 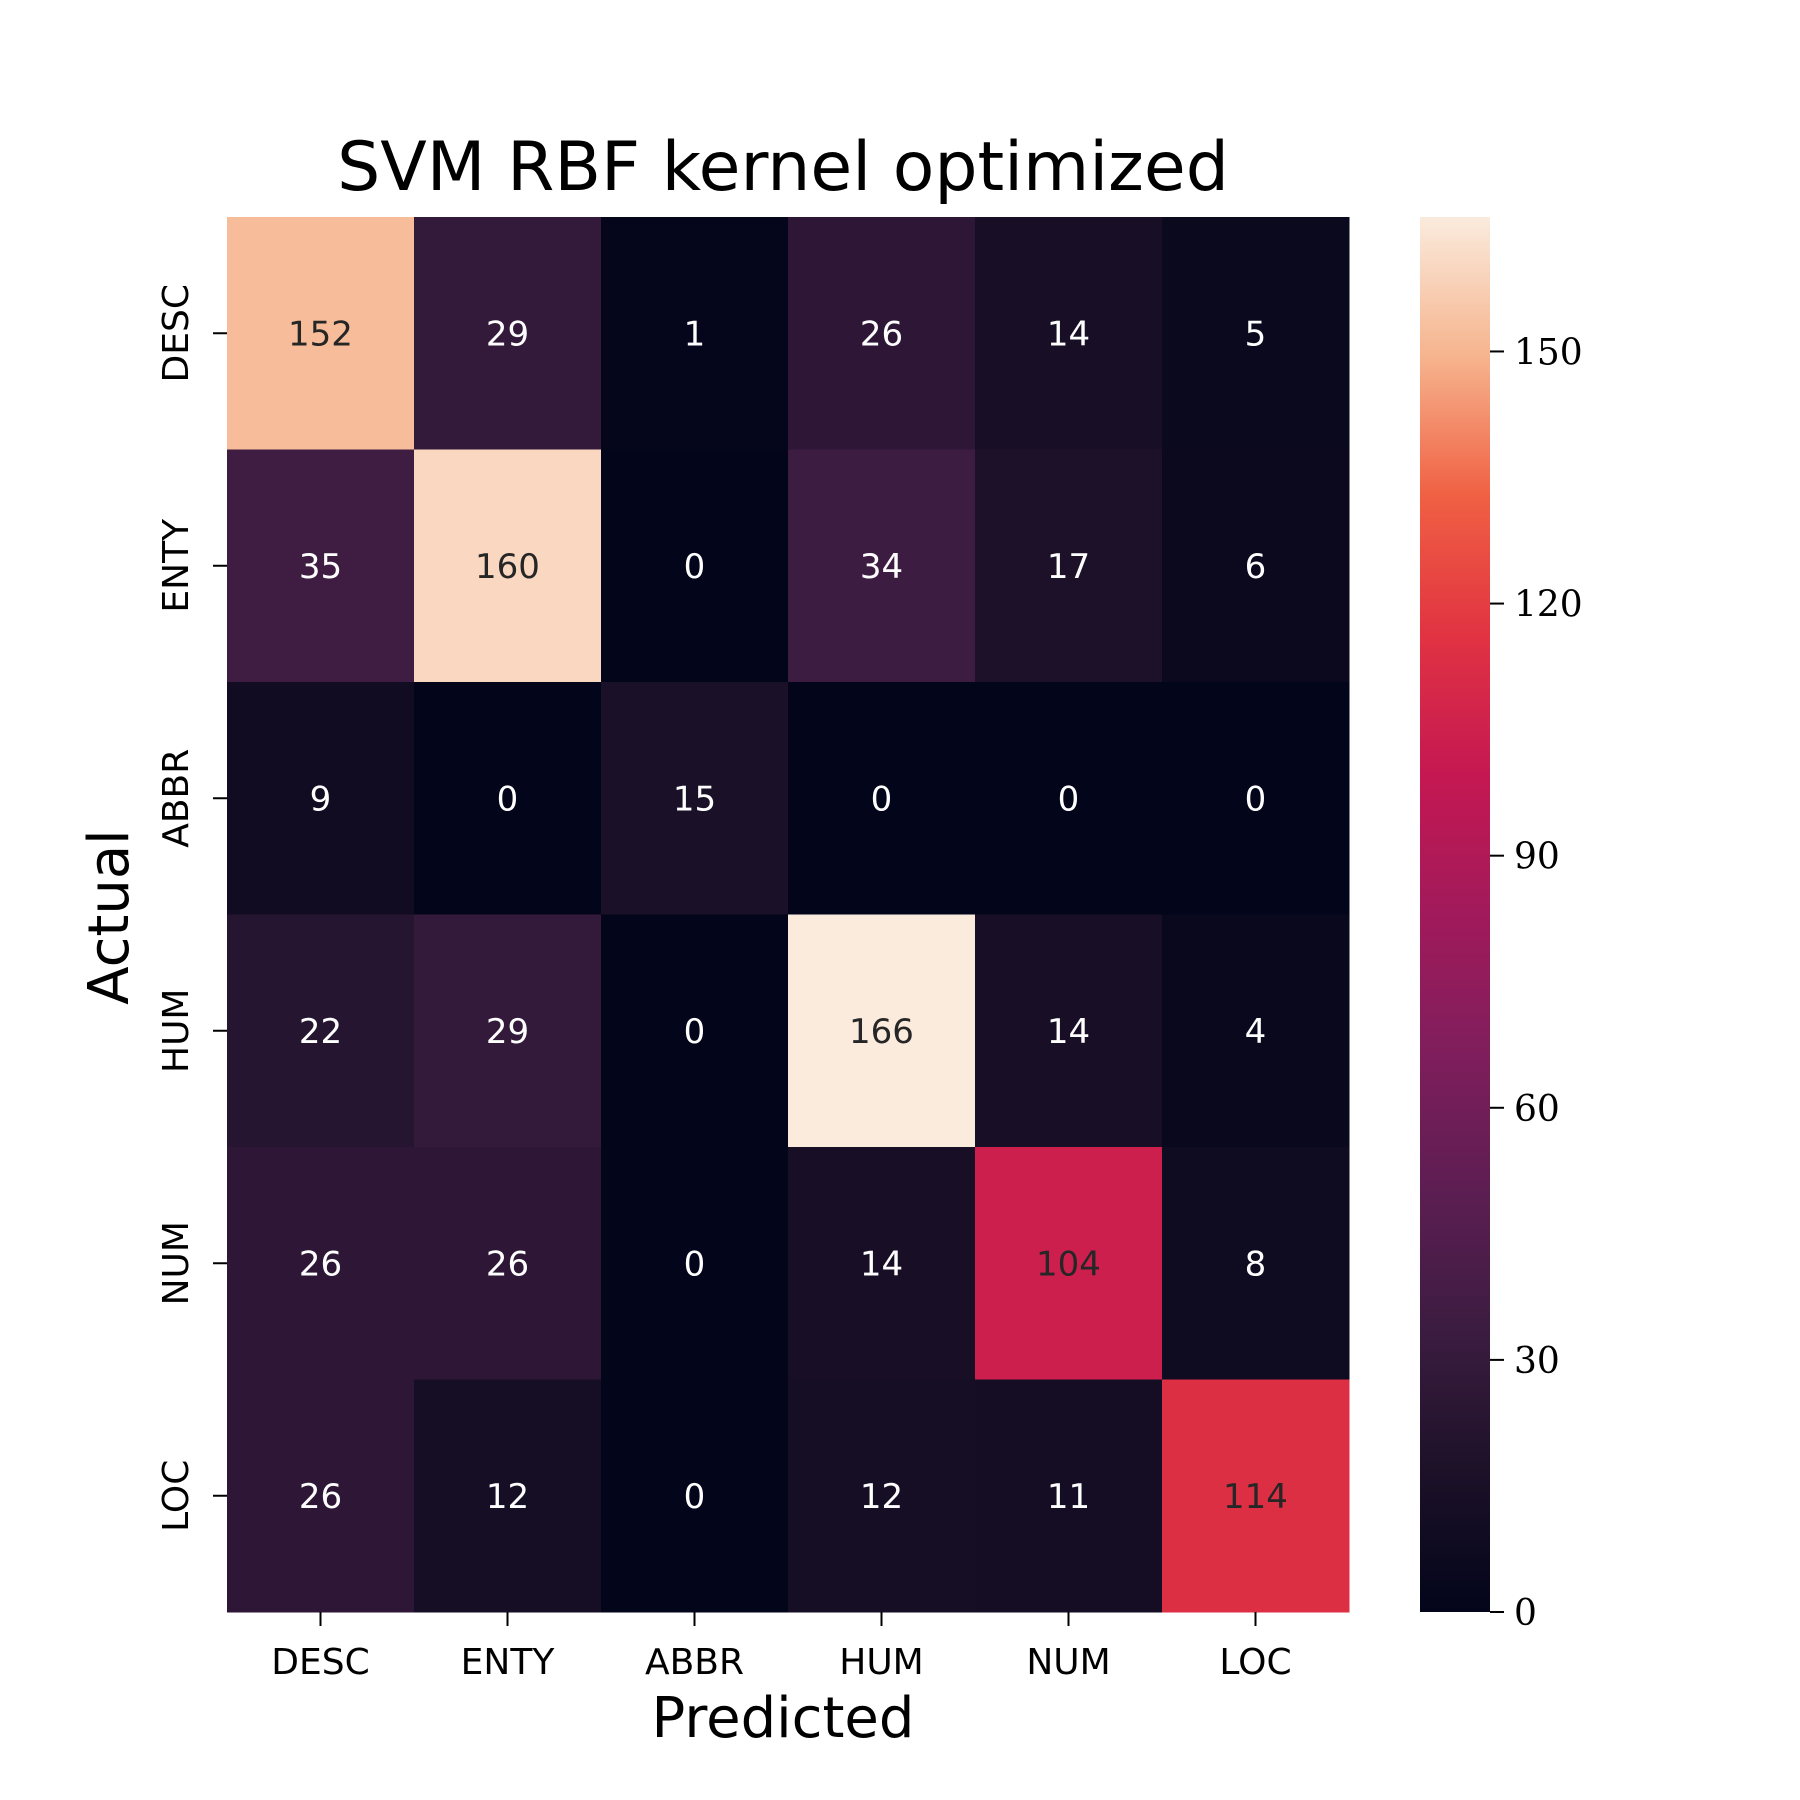 I want to click on x-tick-label: LOC, so click(x=1255, y=1662).